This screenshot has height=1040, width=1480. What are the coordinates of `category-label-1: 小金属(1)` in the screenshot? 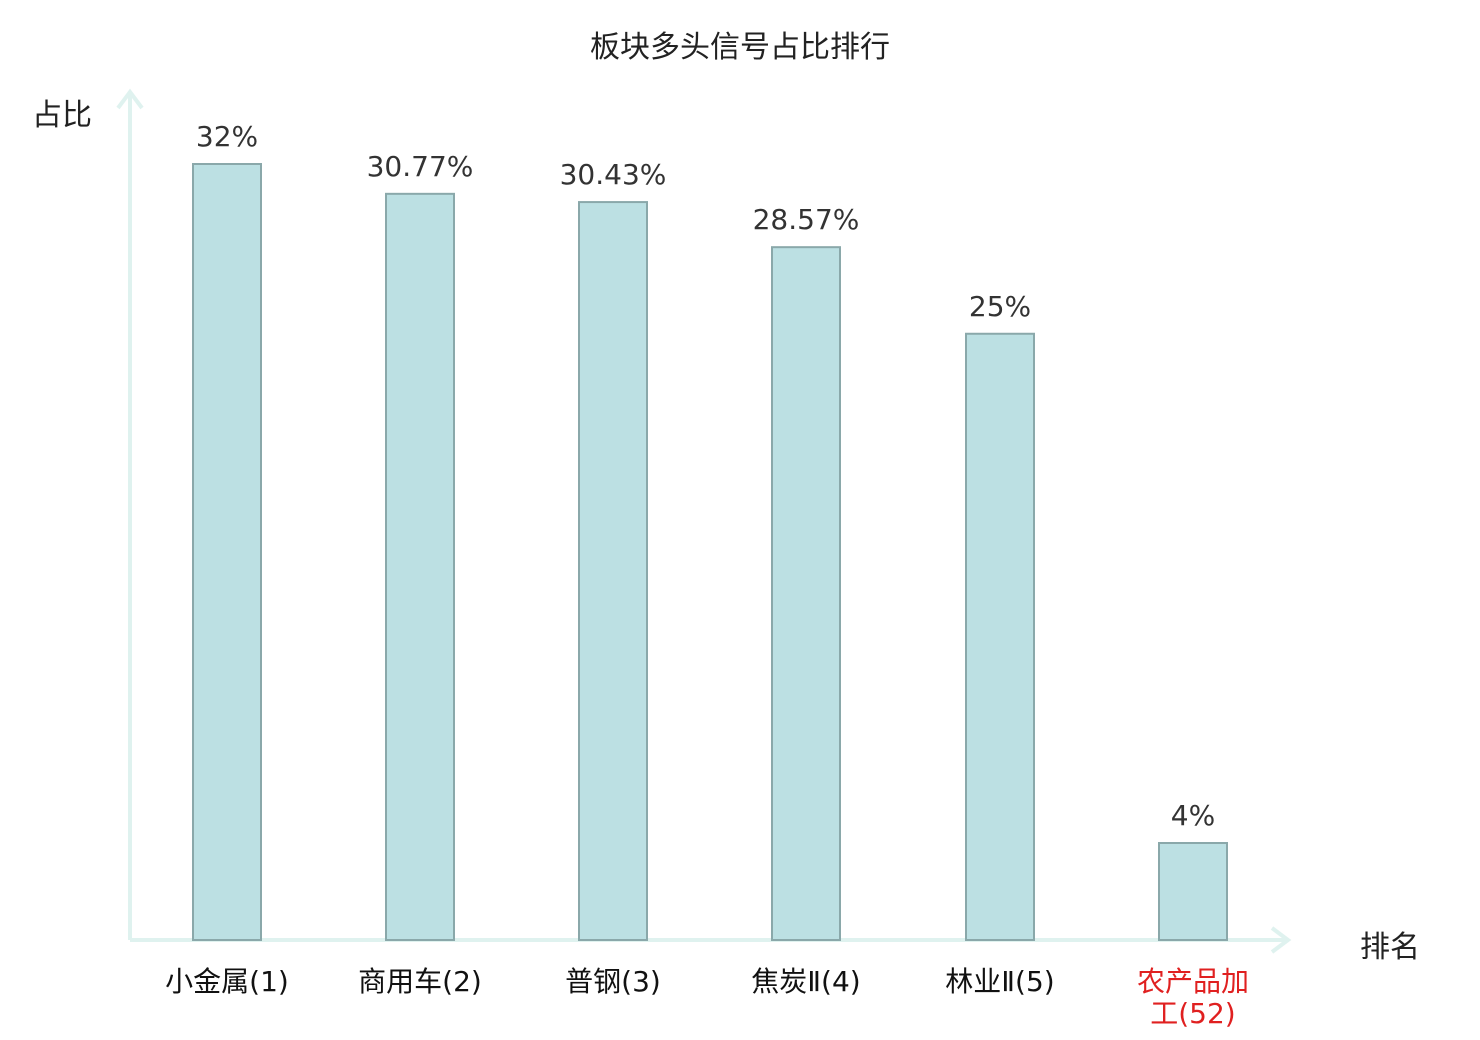 It's located at (227, 982).